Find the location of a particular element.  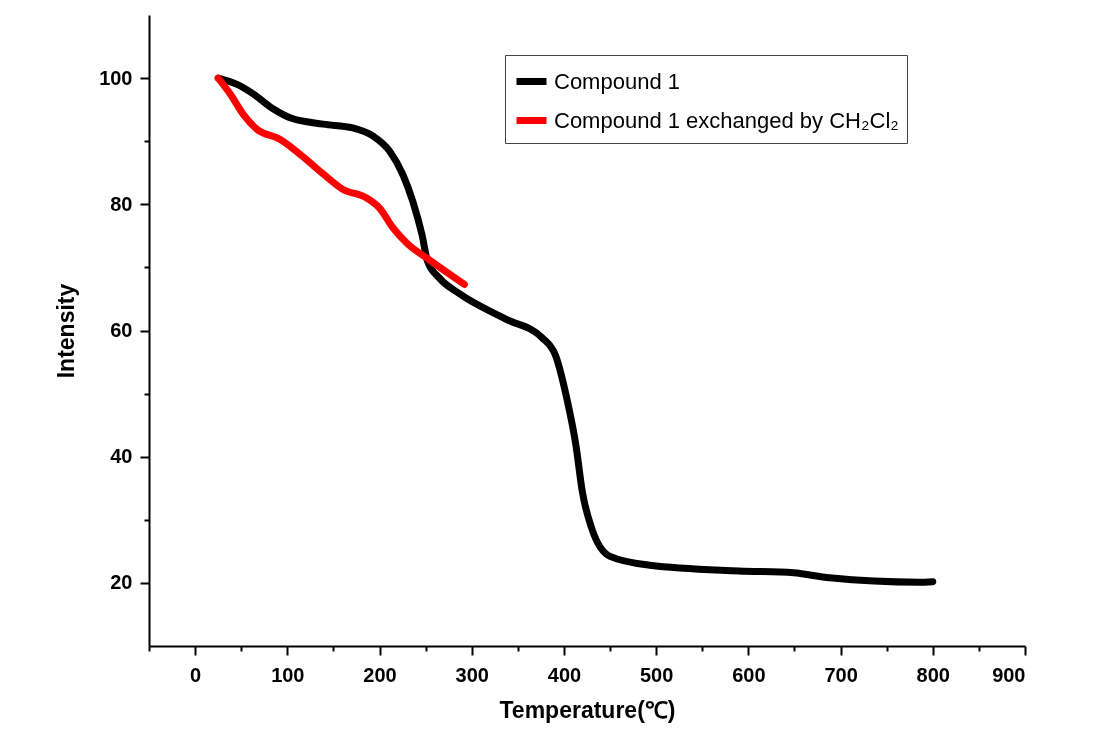

x-tick-label: 800 is located at coordinates (933, 674).